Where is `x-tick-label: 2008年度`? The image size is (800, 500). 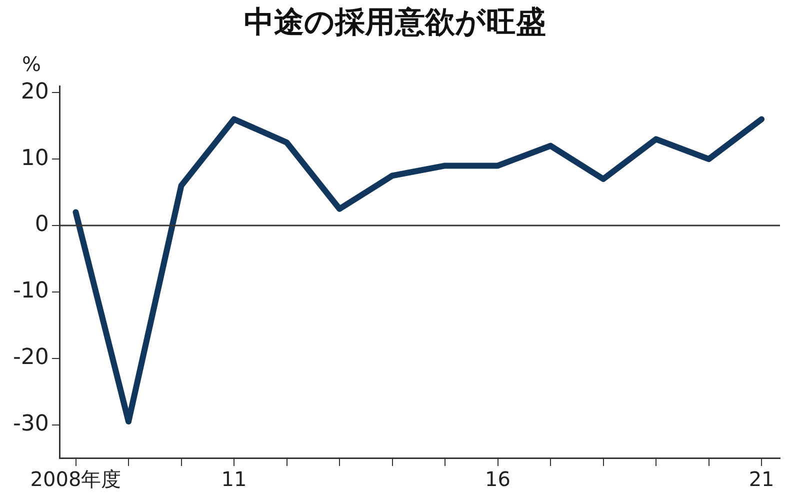 x-tick-label: 2008年度 is located at coordinates (76, 479).